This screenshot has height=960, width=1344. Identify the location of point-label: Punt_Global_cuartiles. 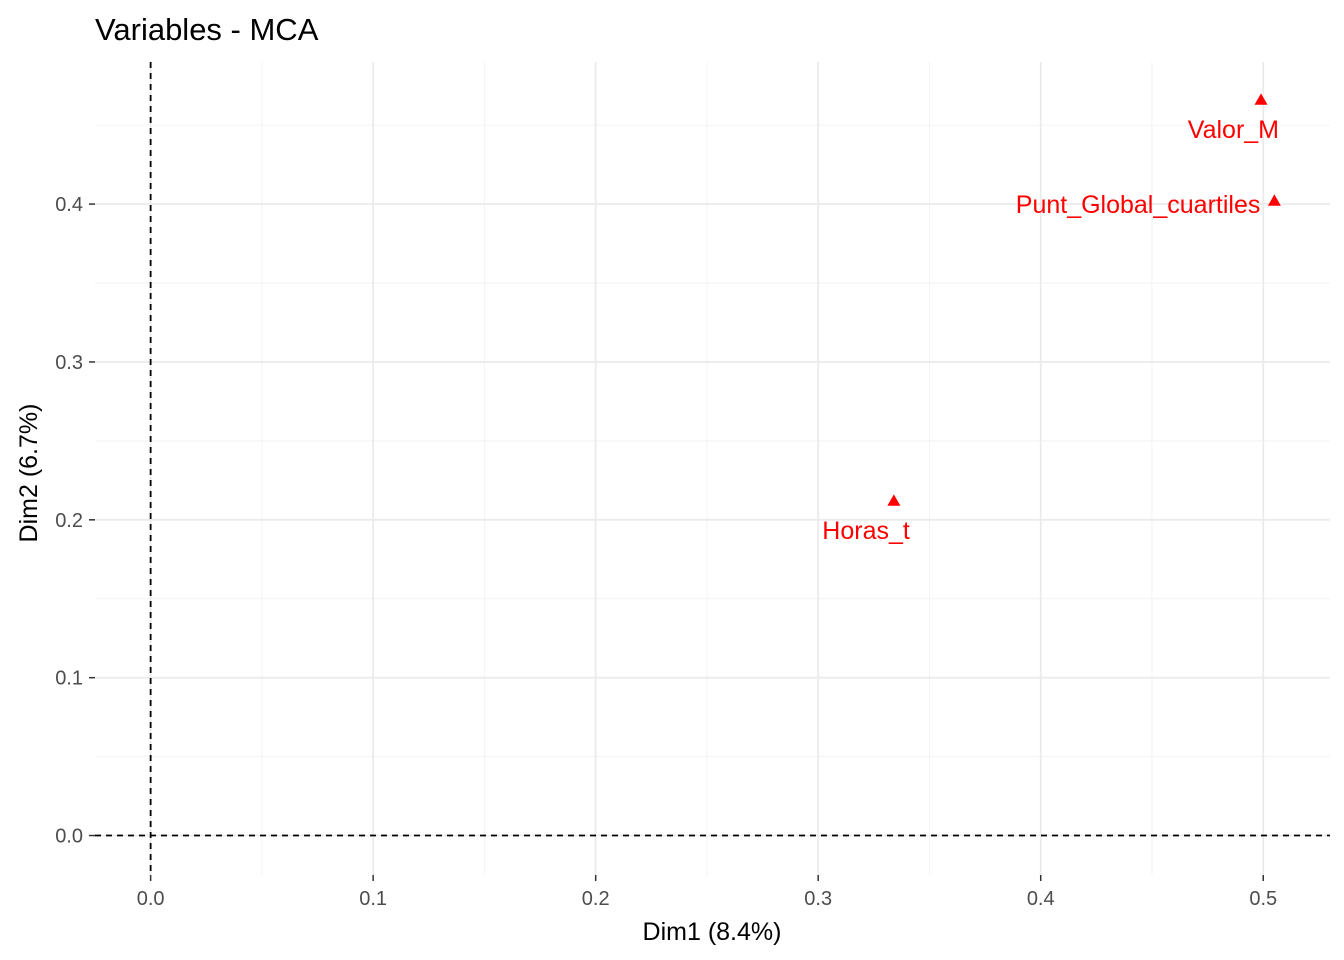
(1138, 205).